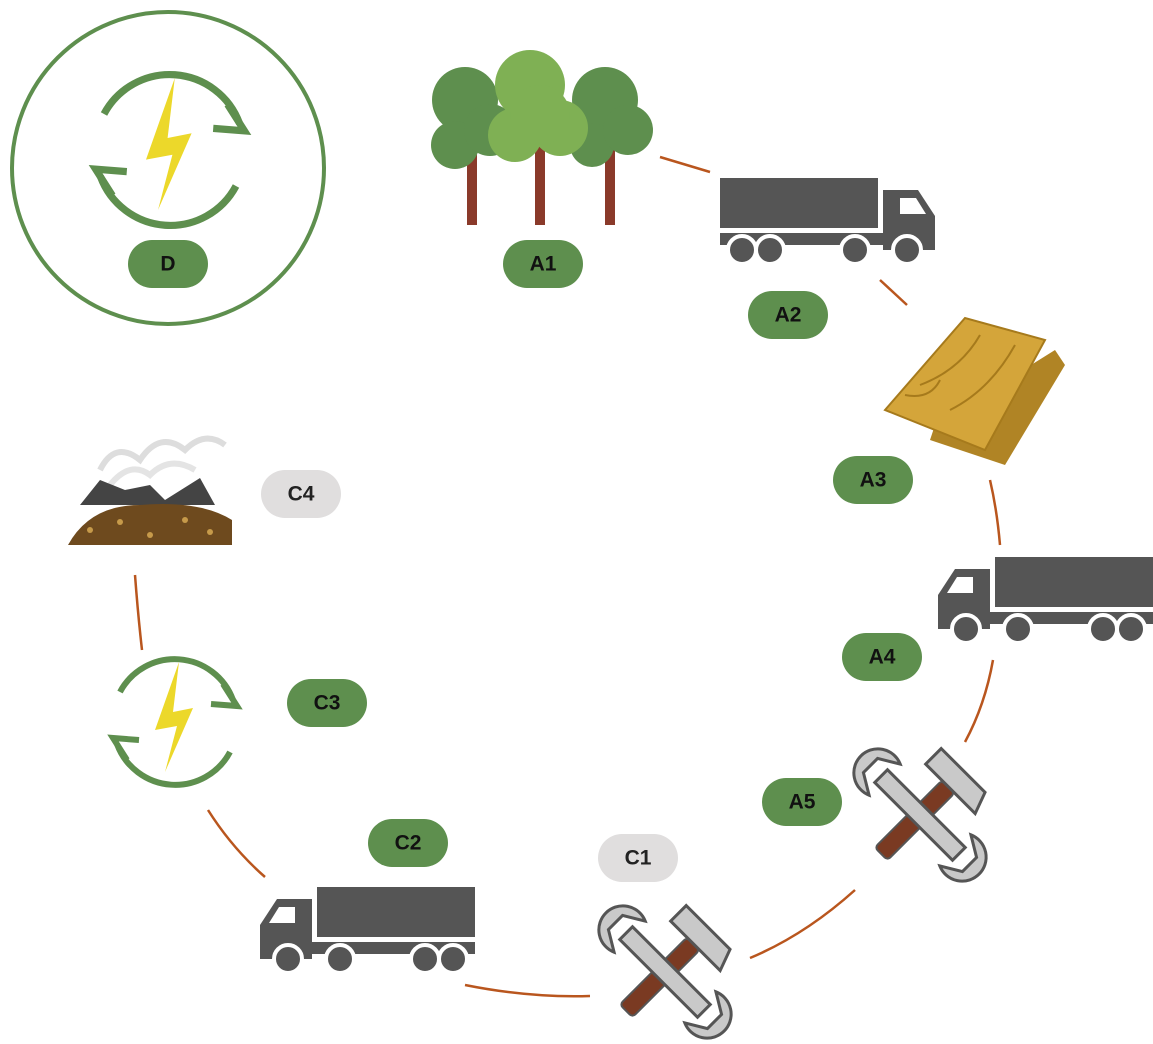  What do you see at coordinates (873, 480) in the screenshot?
I see `node-label: A3` at bounding box center [873, 480].